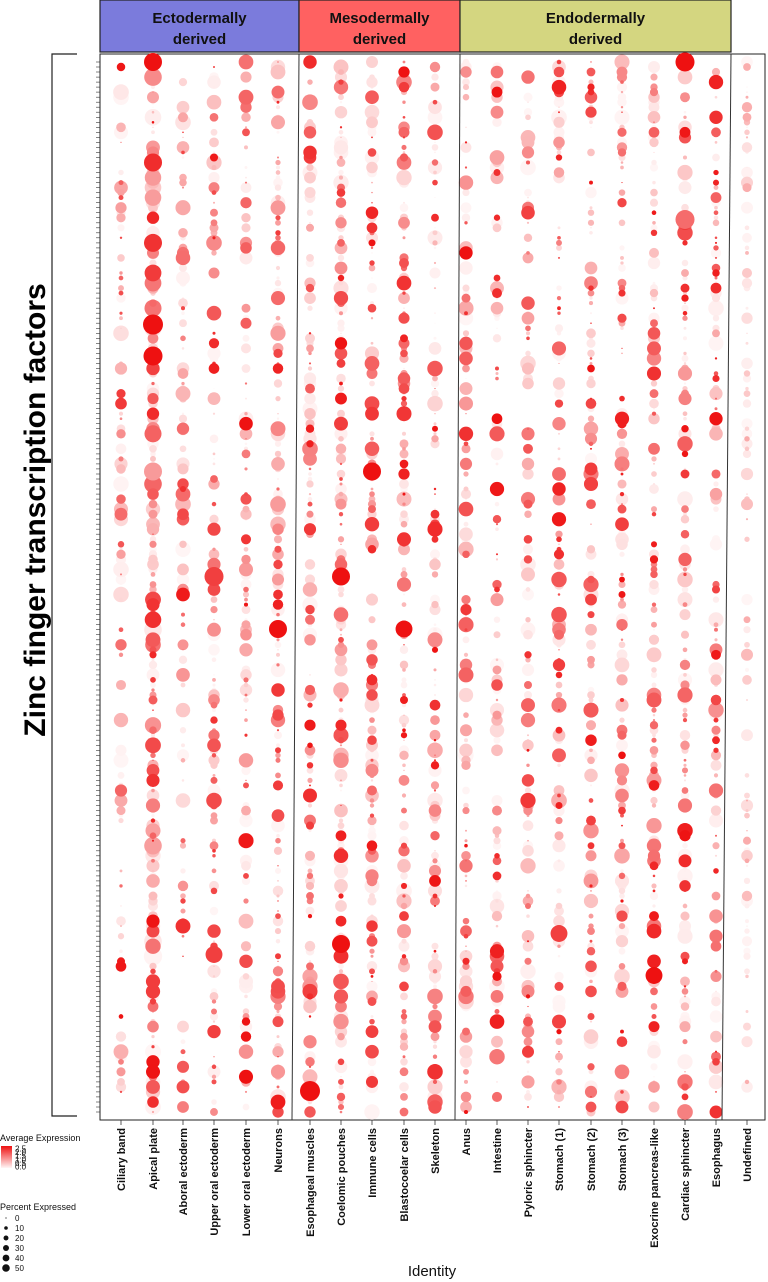 This screenshot has width=768, height=1282. What do you see at coordinates (279, 1150) in the screenshot?
I see `x-tick-label: Neurons` at bounding box center [279, 1150].